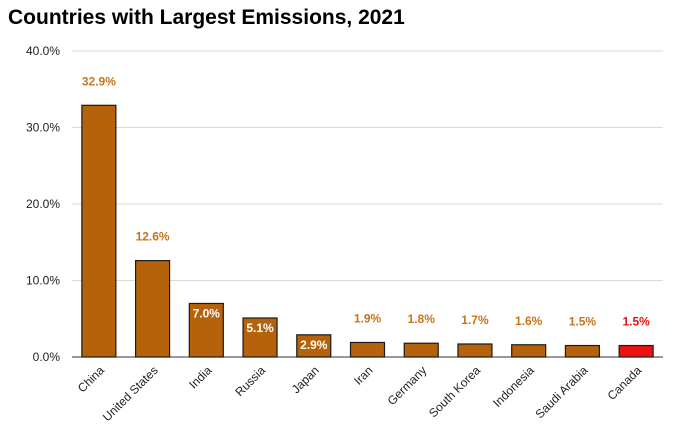 The height and width of the screenshot is (443, 678). Describe the element at coordinates (368, 318) in the screenshot. I see `data-label: 1.9%` at that location.